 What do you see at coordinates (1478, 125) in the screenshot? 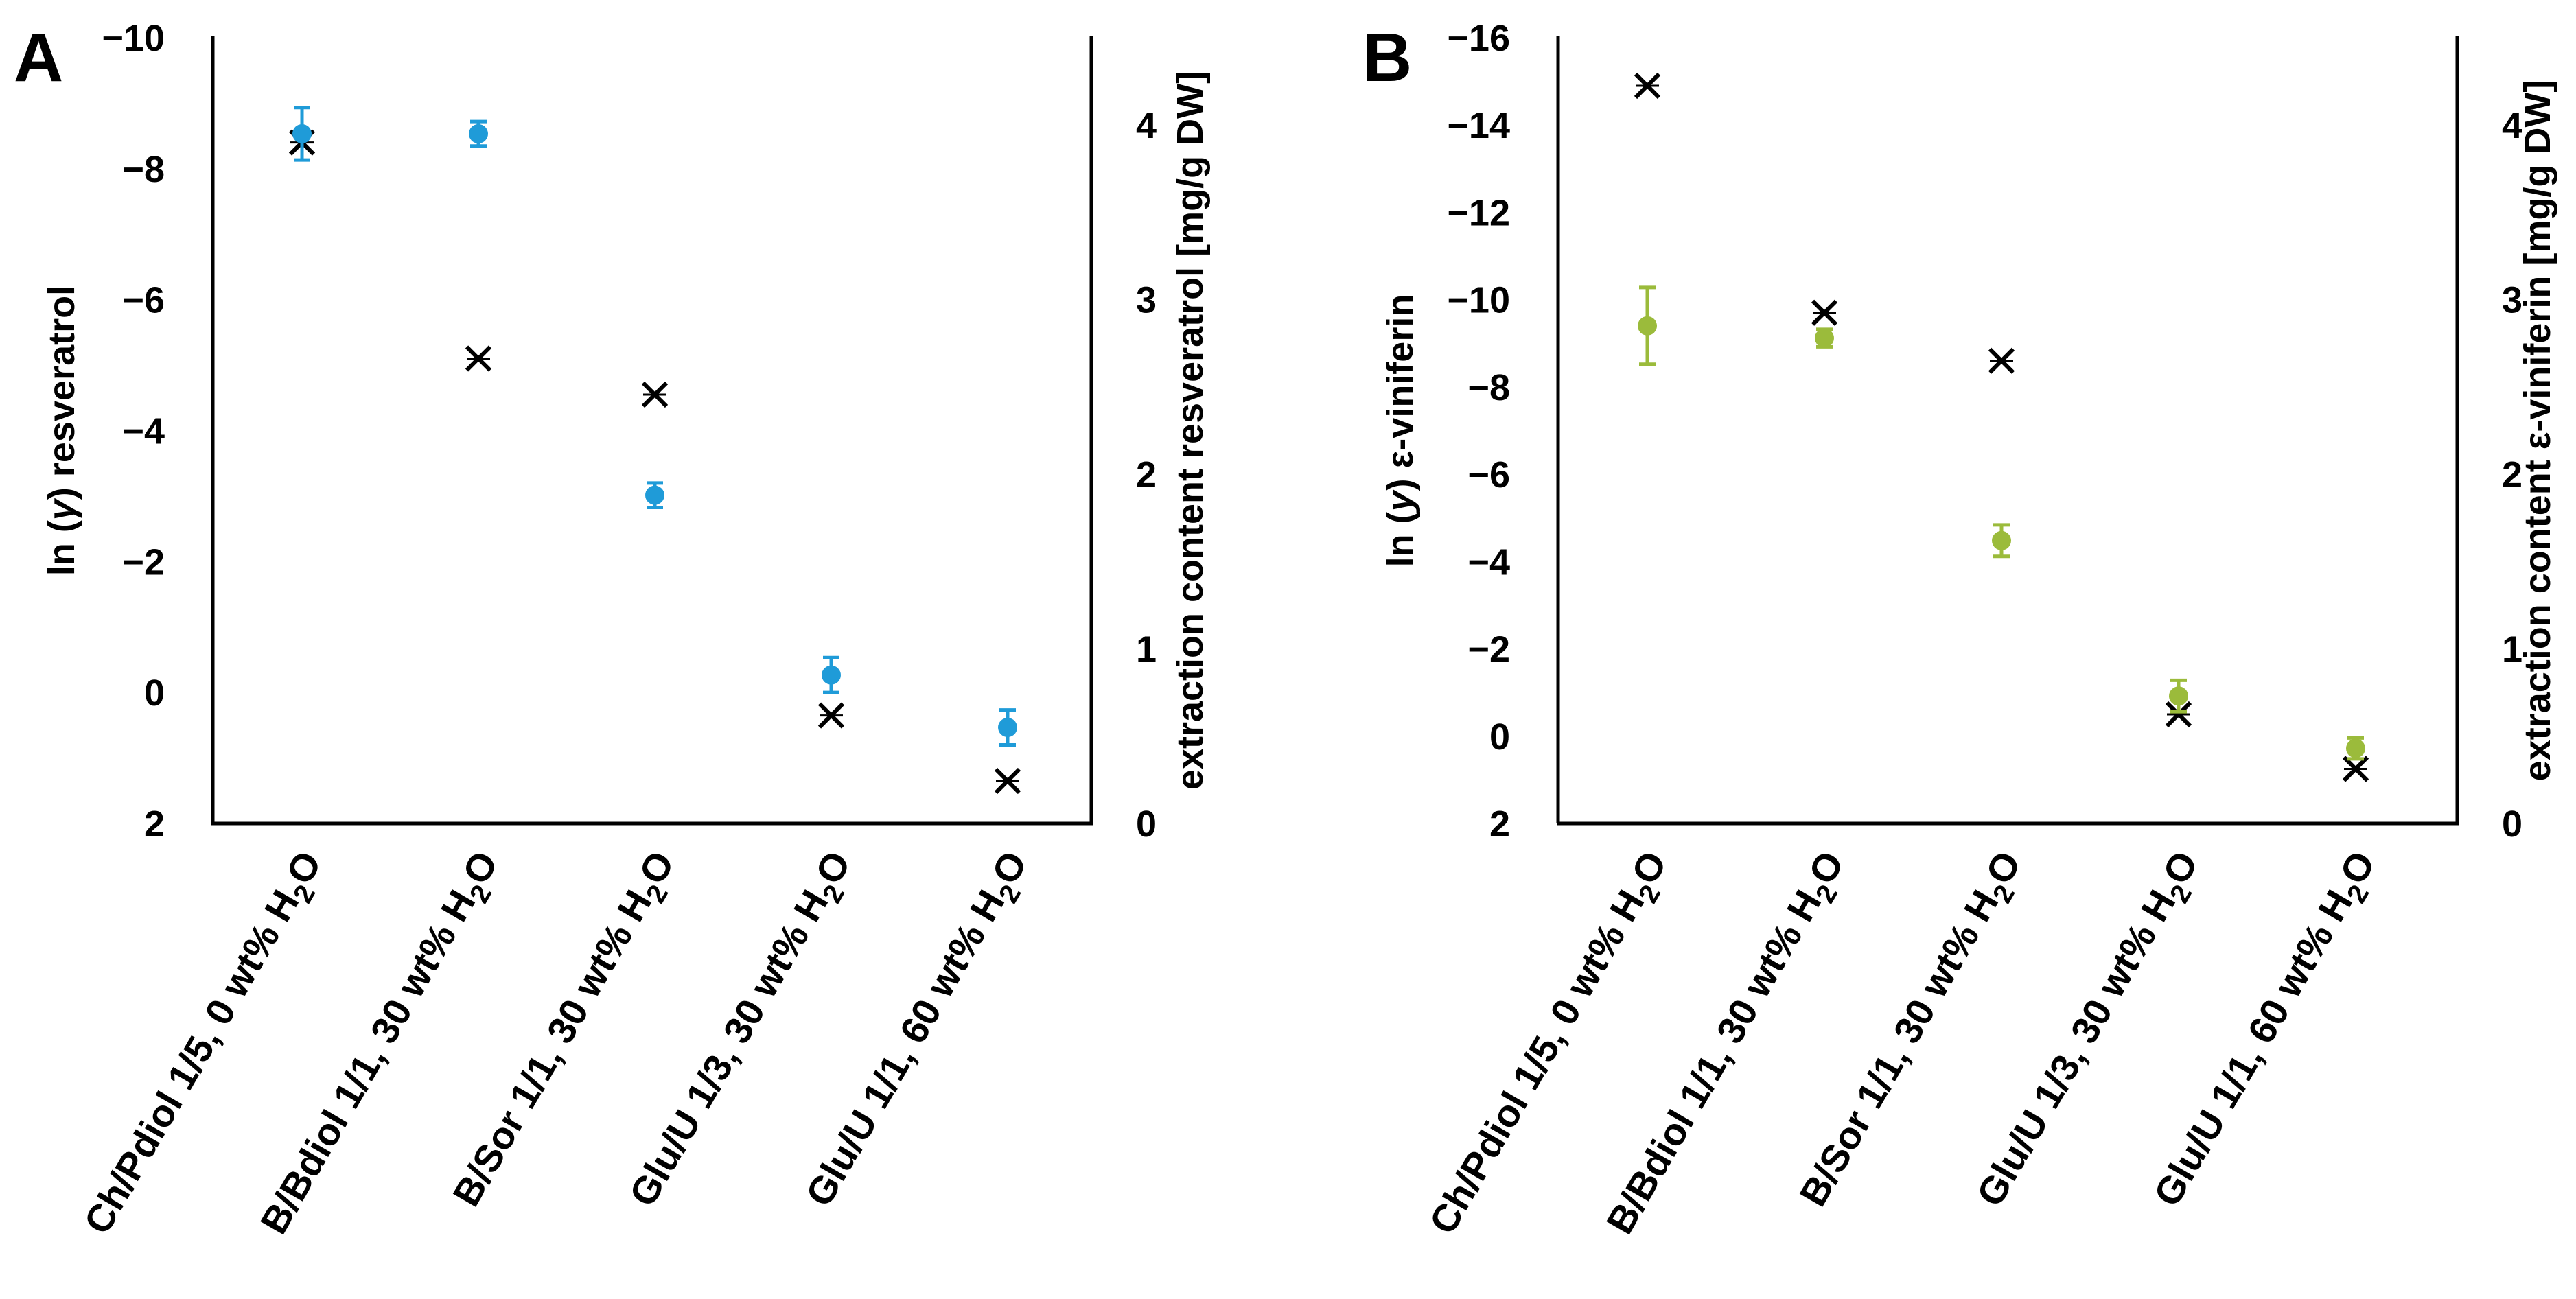
I see `y-tick-label: −14` at bounding box center [1478, 125].